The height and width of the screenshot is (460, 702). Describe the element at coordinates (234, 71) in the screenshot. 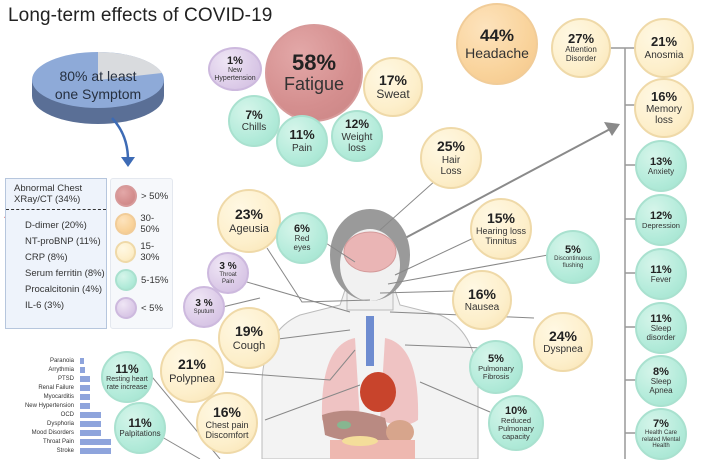

I see `bubble-label: New` at that location.